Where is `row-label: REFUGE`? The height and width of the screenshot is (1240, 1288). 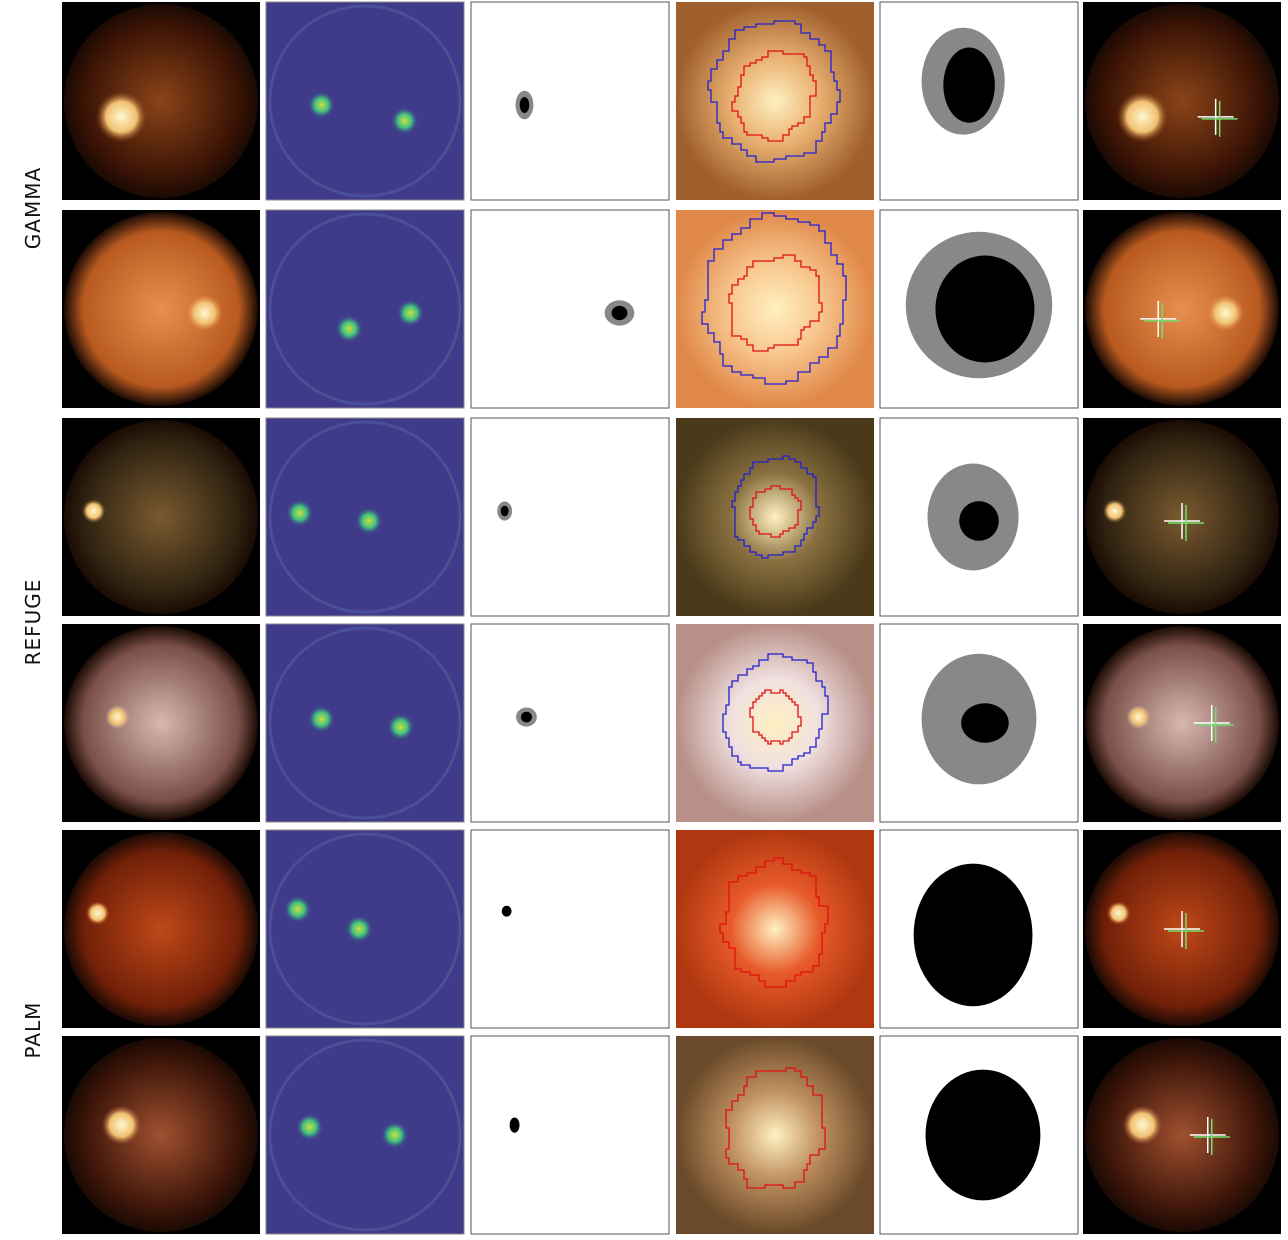 row-label: REFUGE is located at coordinates (33, 622).